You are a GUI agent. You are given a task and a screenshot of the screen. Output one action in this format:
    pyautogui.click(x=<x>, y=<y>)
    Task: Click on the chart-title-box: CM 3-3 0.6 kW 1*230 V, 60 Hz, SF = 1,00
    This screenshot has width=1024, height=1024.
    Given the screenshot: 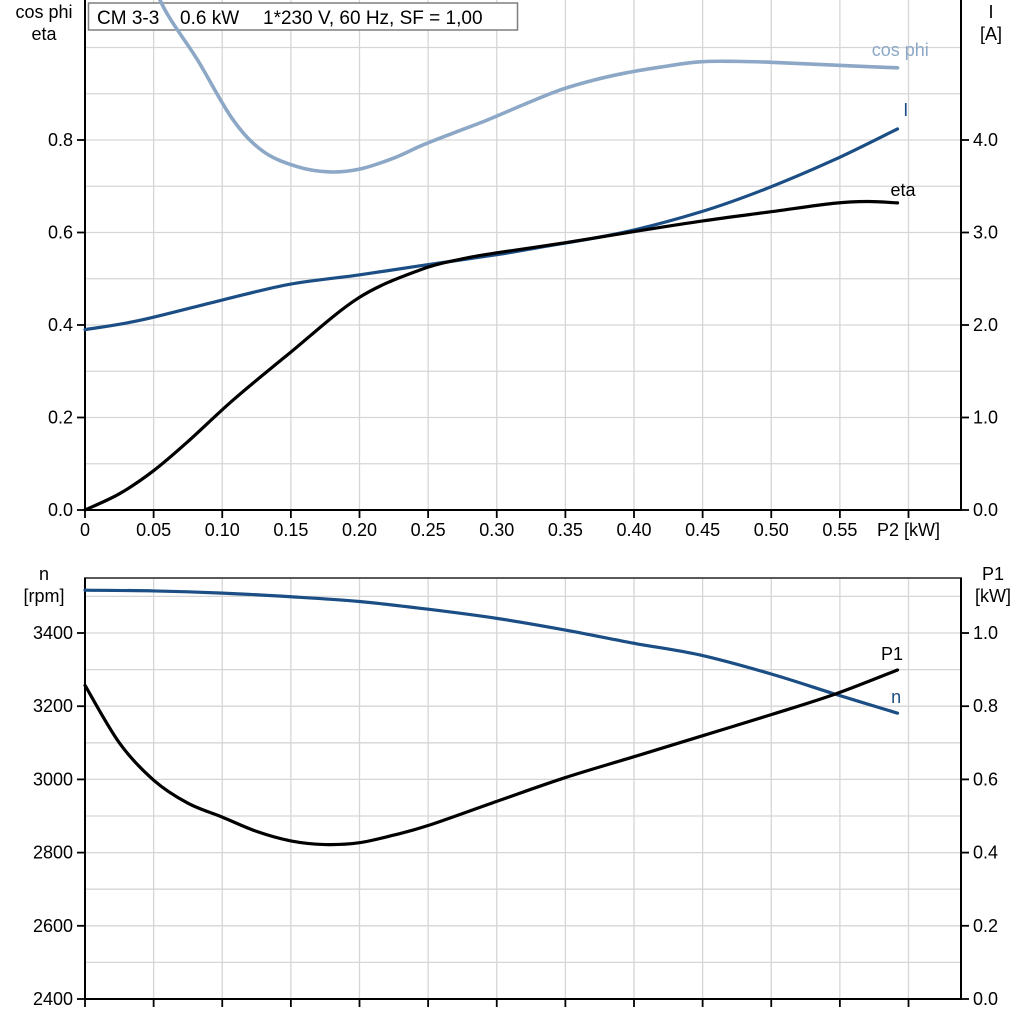 What is the action you would take?
    pyautogui.click(x=303, y=16)
    